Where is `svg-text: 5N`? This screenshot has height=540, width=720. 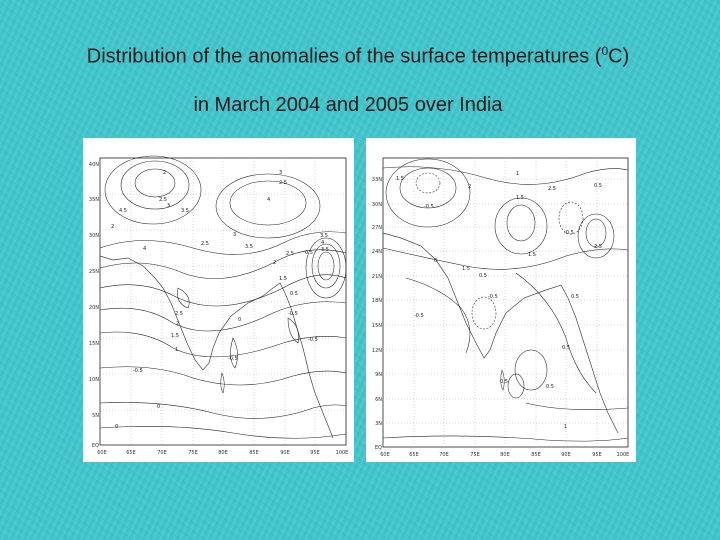
svg-text: 5N is located at coordinates (95, 416).